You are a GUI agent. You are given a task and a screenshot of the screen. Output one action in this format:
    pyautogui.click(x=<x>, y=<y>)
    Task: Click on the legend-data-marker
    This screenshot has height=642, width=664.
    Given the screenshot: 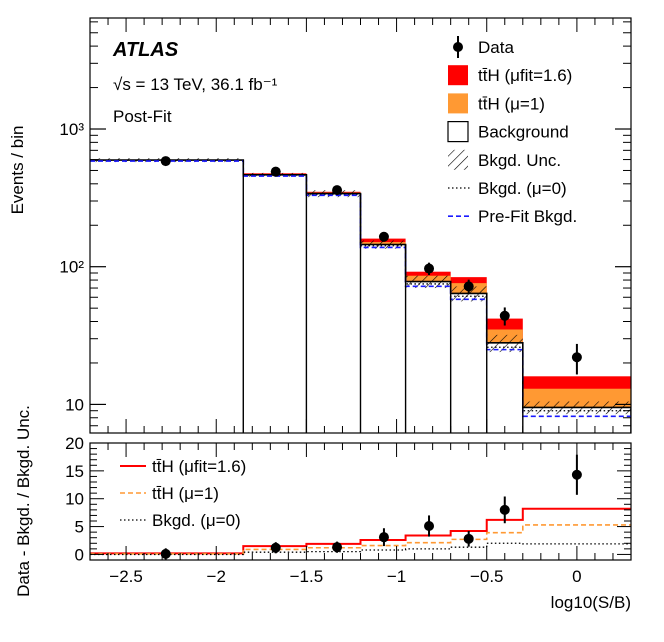 What is the action you would take?
    pyautogui.click(x=458, y=47)
    